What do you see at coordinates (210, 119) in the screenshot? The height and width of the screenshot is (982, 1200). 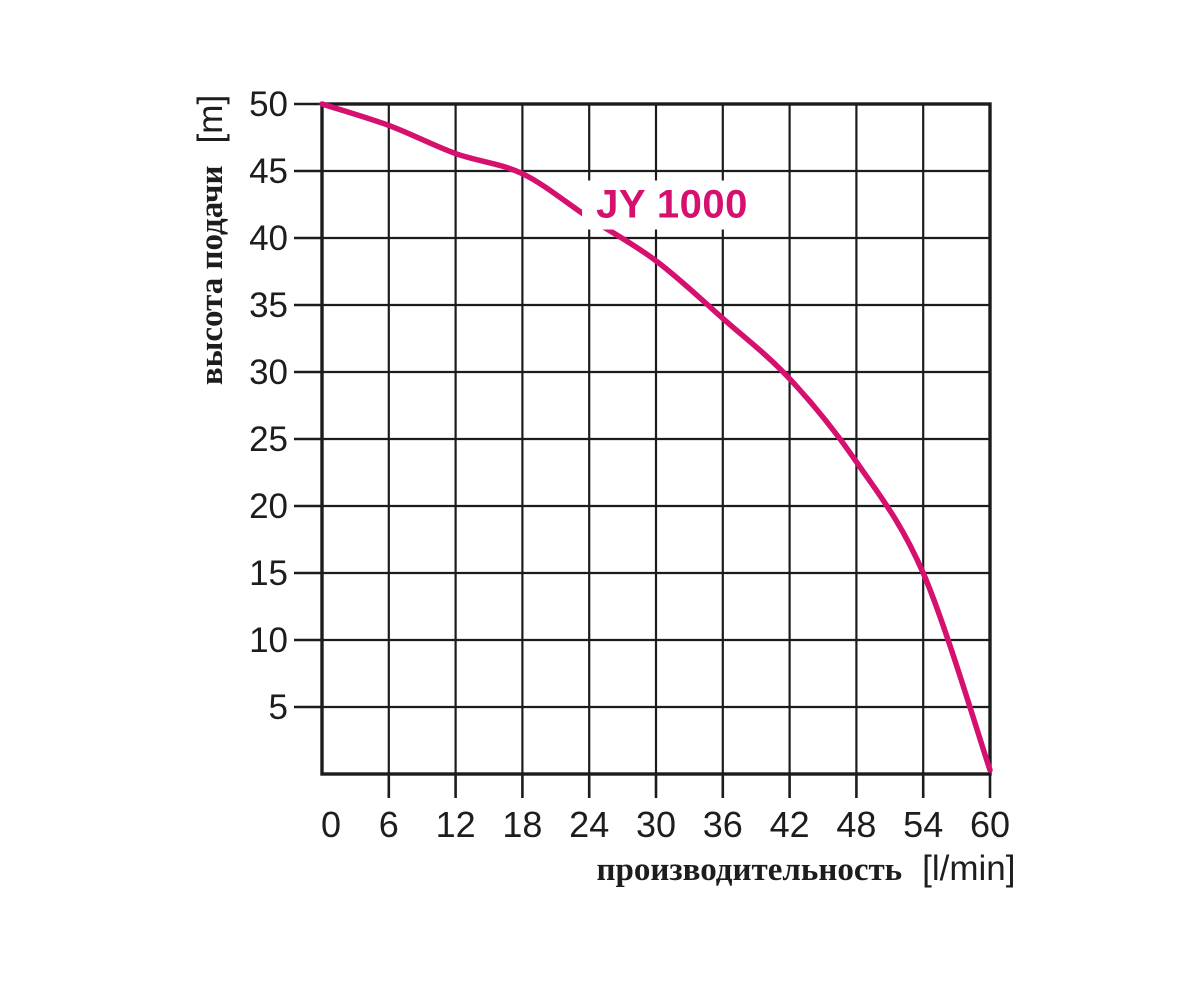 I see `y-axis-unit: [m]` at bounding box center [210, 119].